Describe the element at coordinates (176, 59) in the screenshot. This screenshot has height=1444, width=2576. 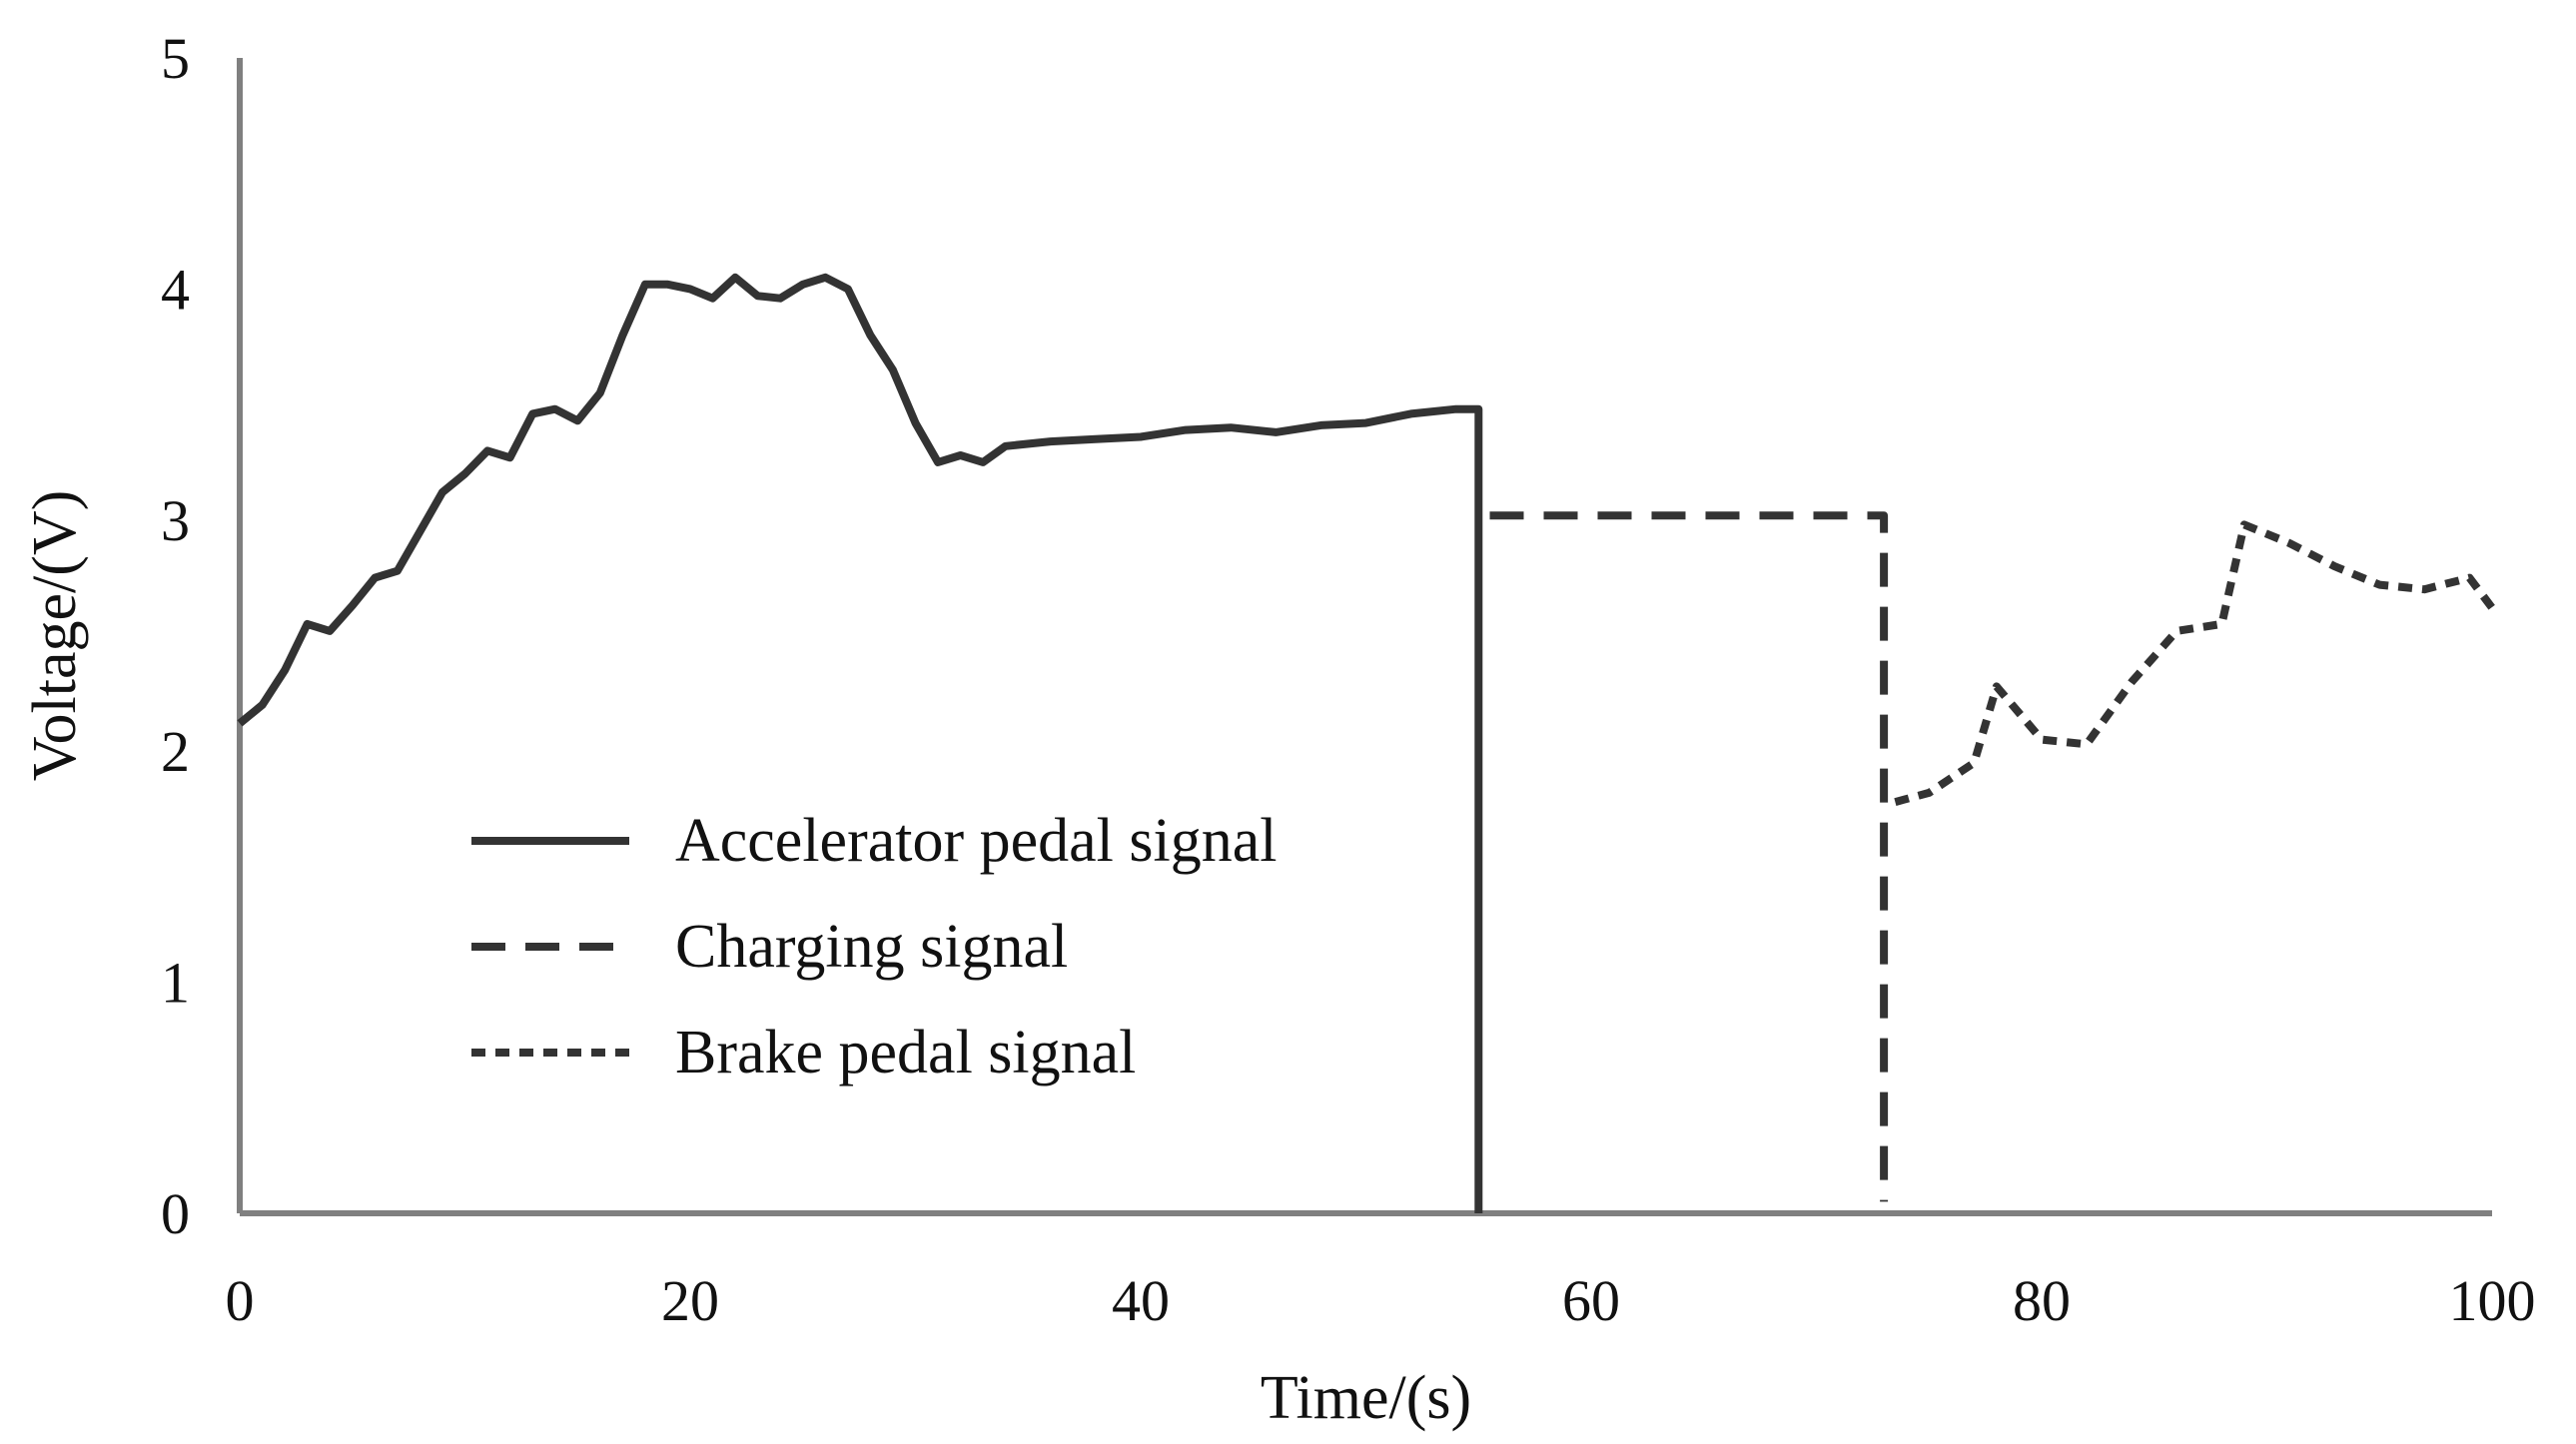
I see `y-tick-label: 5` at that location.